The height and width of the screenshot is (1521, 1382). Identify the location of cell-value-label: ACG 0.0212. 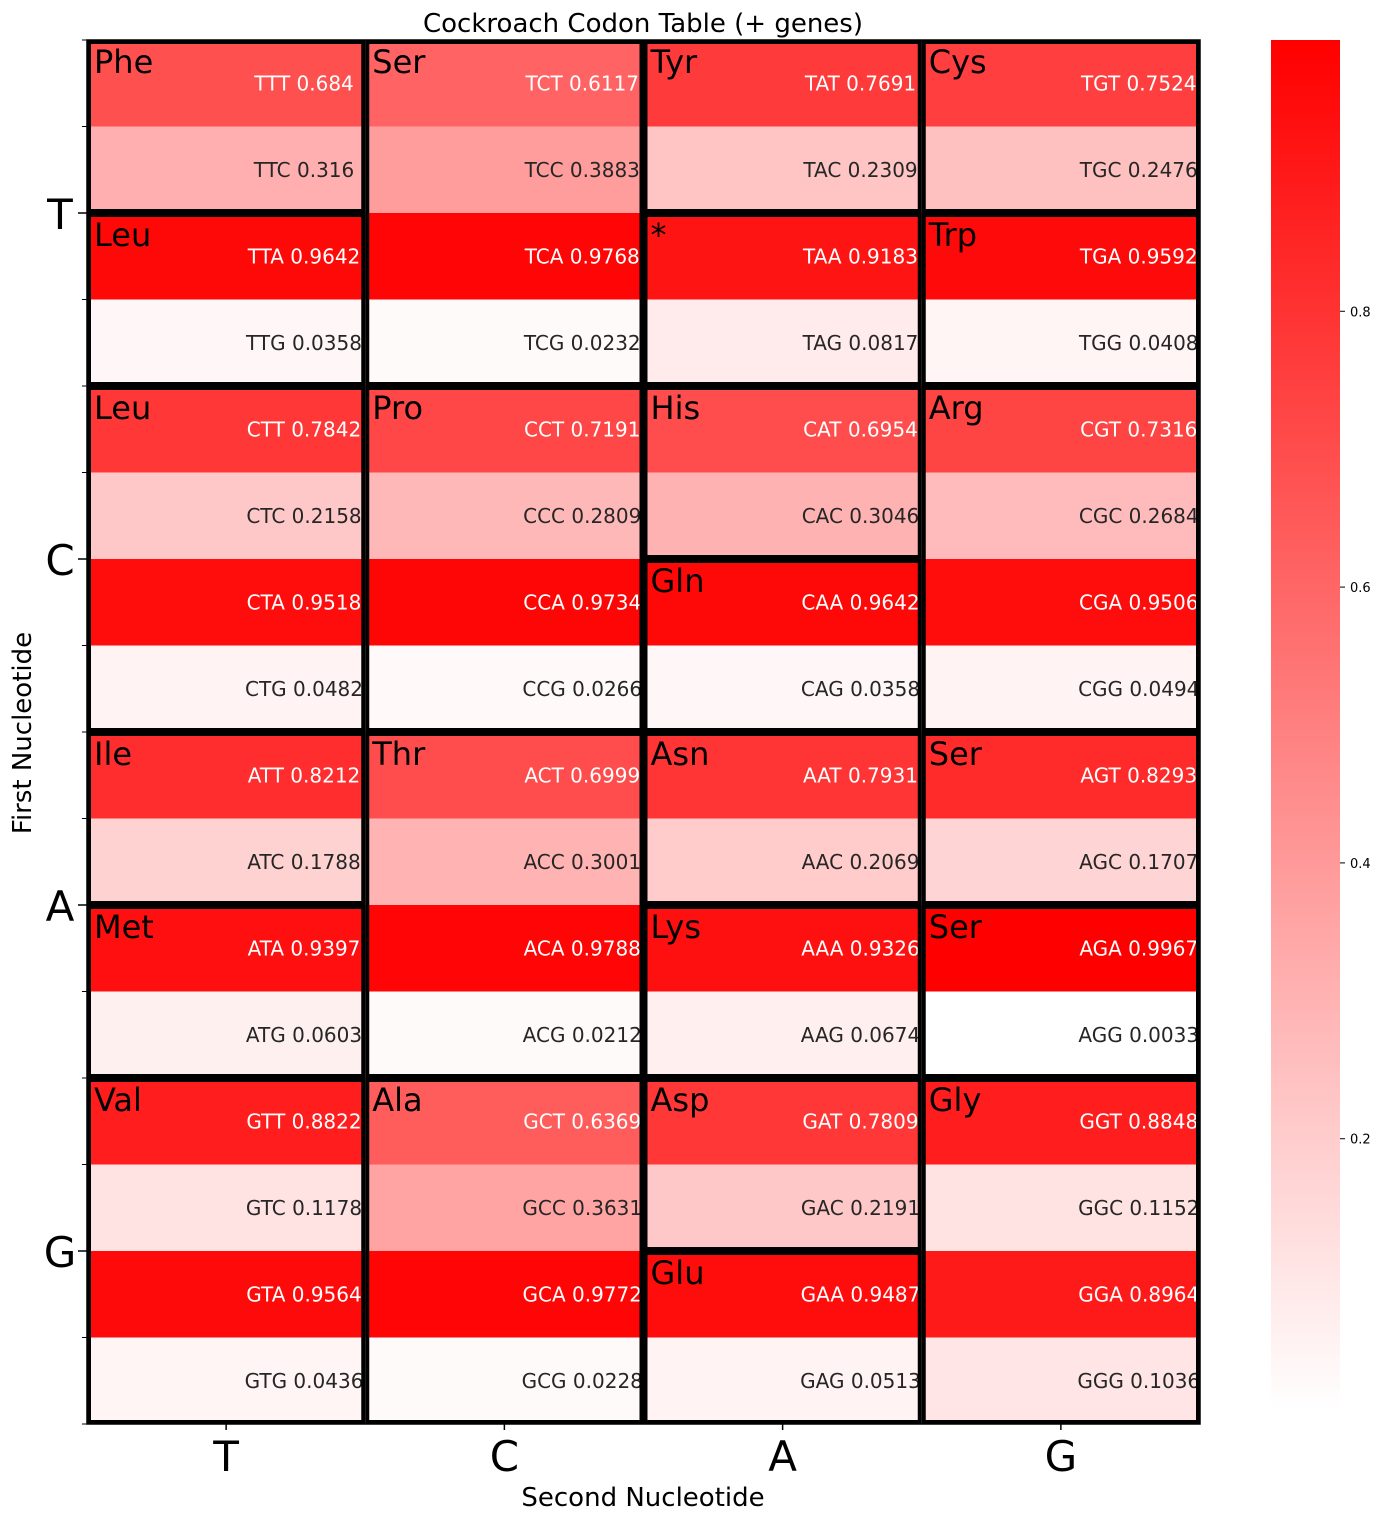
(582, 1035).